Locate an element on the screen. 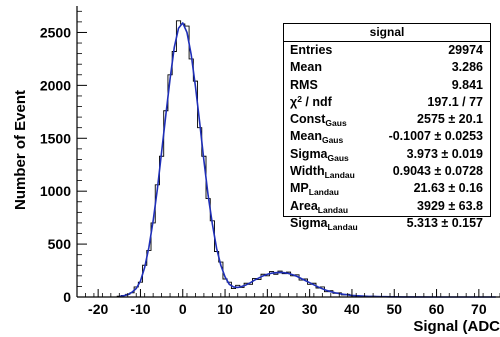 This screenshot has width=500, height=337. stats-label-text: Const is located at coordinates (308, 119).